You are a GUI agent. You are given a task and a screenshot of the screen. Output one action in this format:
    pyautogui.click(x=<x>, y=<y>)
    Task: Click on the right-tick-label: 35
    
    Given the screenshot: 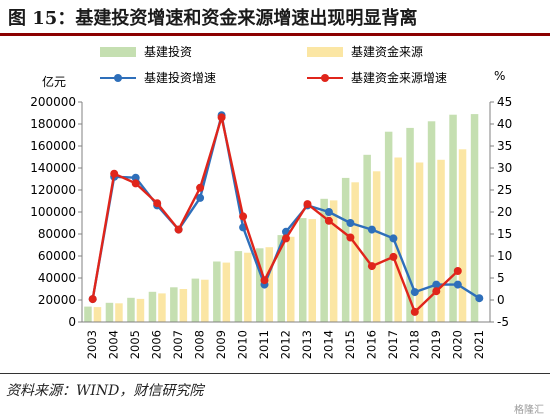 What is the action you would take?
    pyautogui.click(x=504, y=146)
    